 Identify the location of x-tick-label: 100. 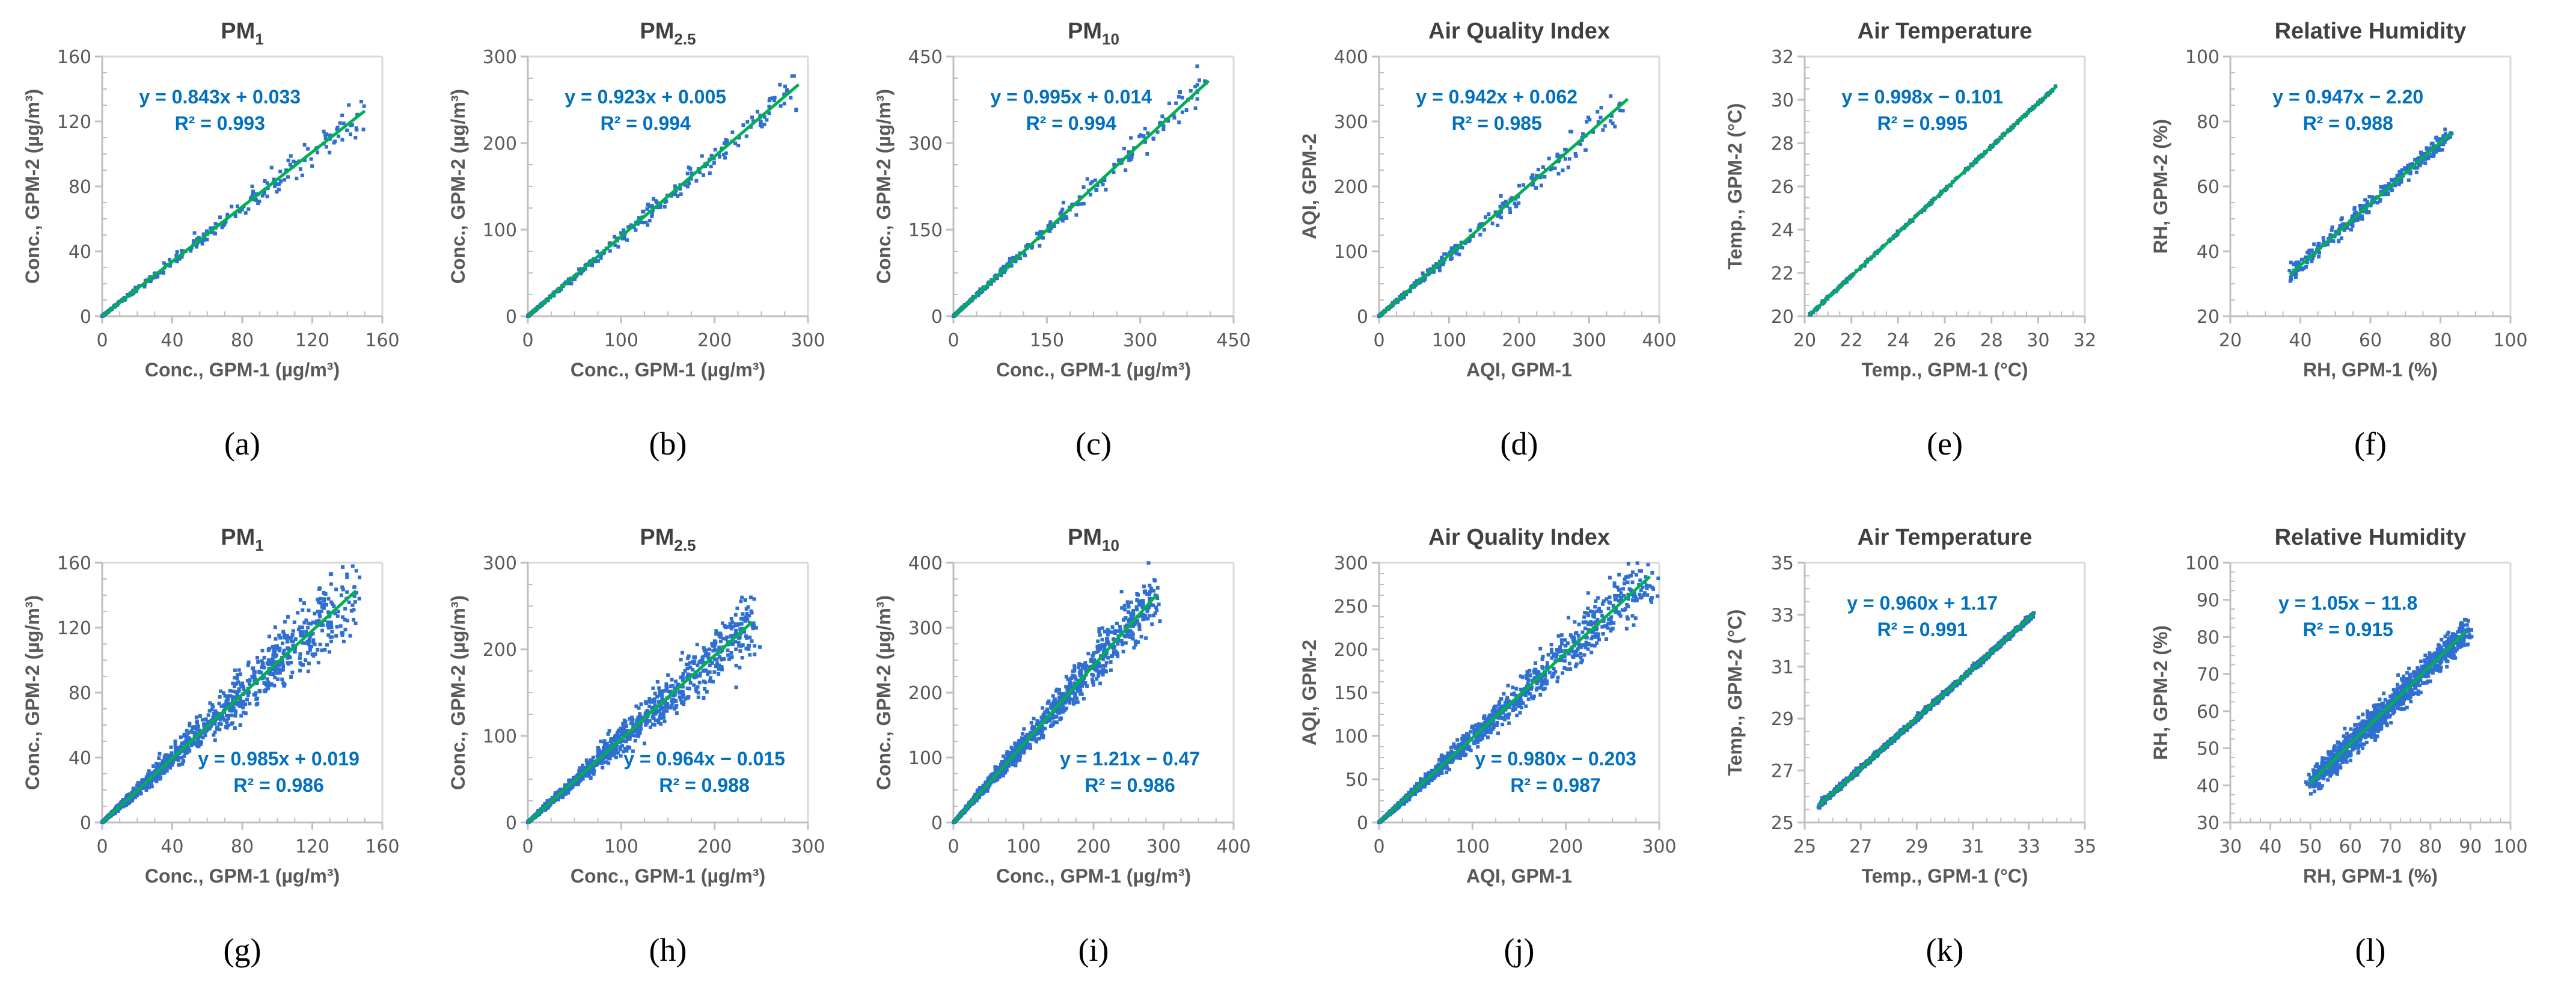
(621, 340).